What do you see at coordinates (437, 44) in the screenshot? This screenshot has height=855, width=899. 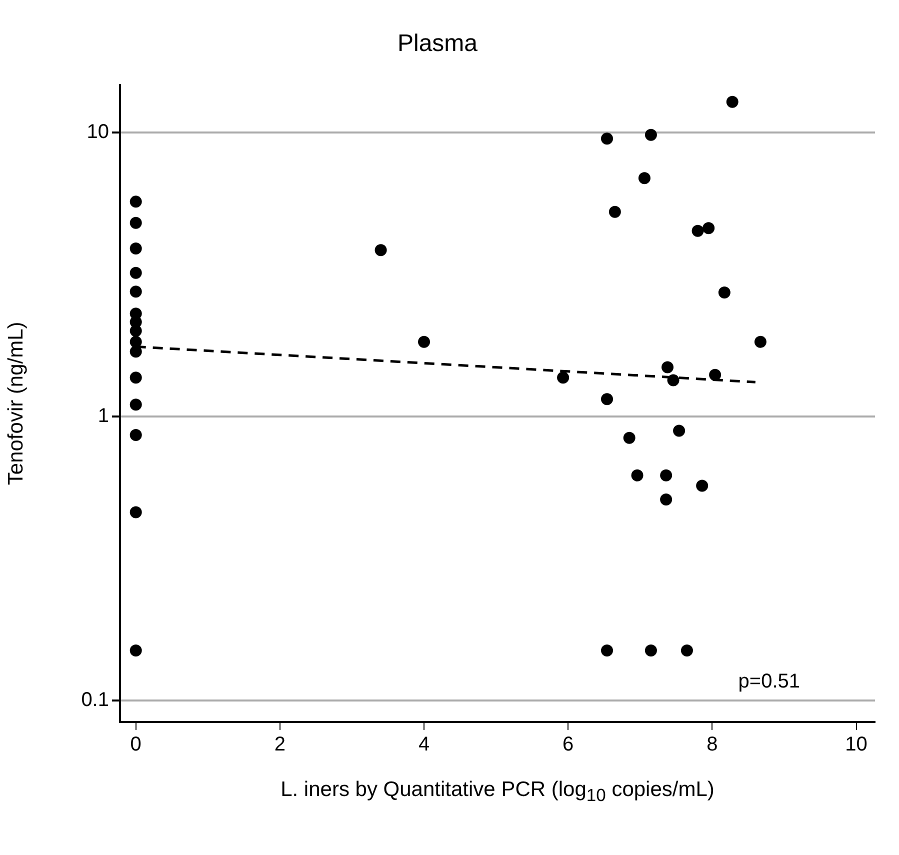 I see `chart-title: Plasma` at bounding box center [437, 44].